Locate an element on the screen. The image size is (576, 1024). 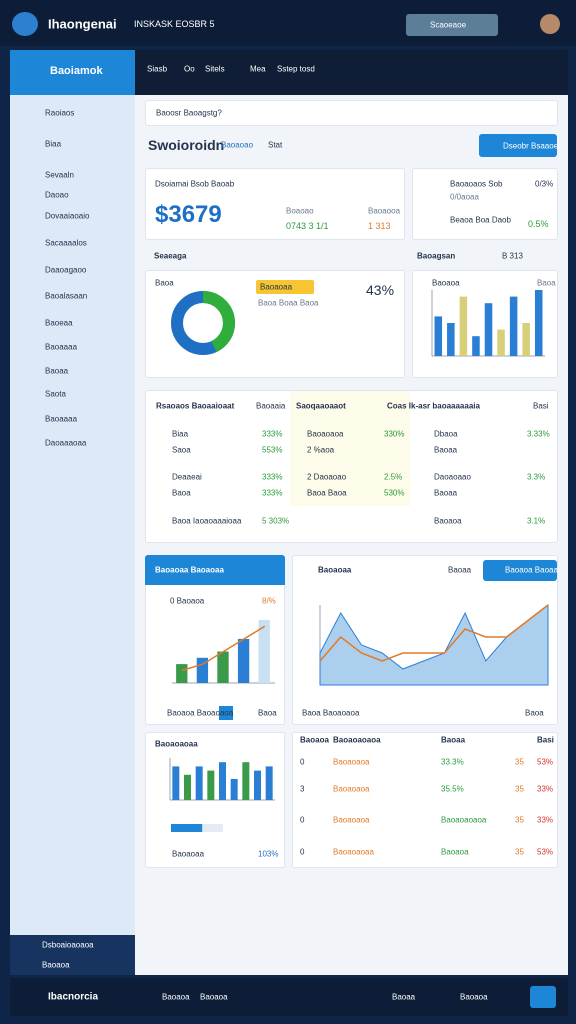
rows: Baoa Baoa is located at coordinates (327, 493).